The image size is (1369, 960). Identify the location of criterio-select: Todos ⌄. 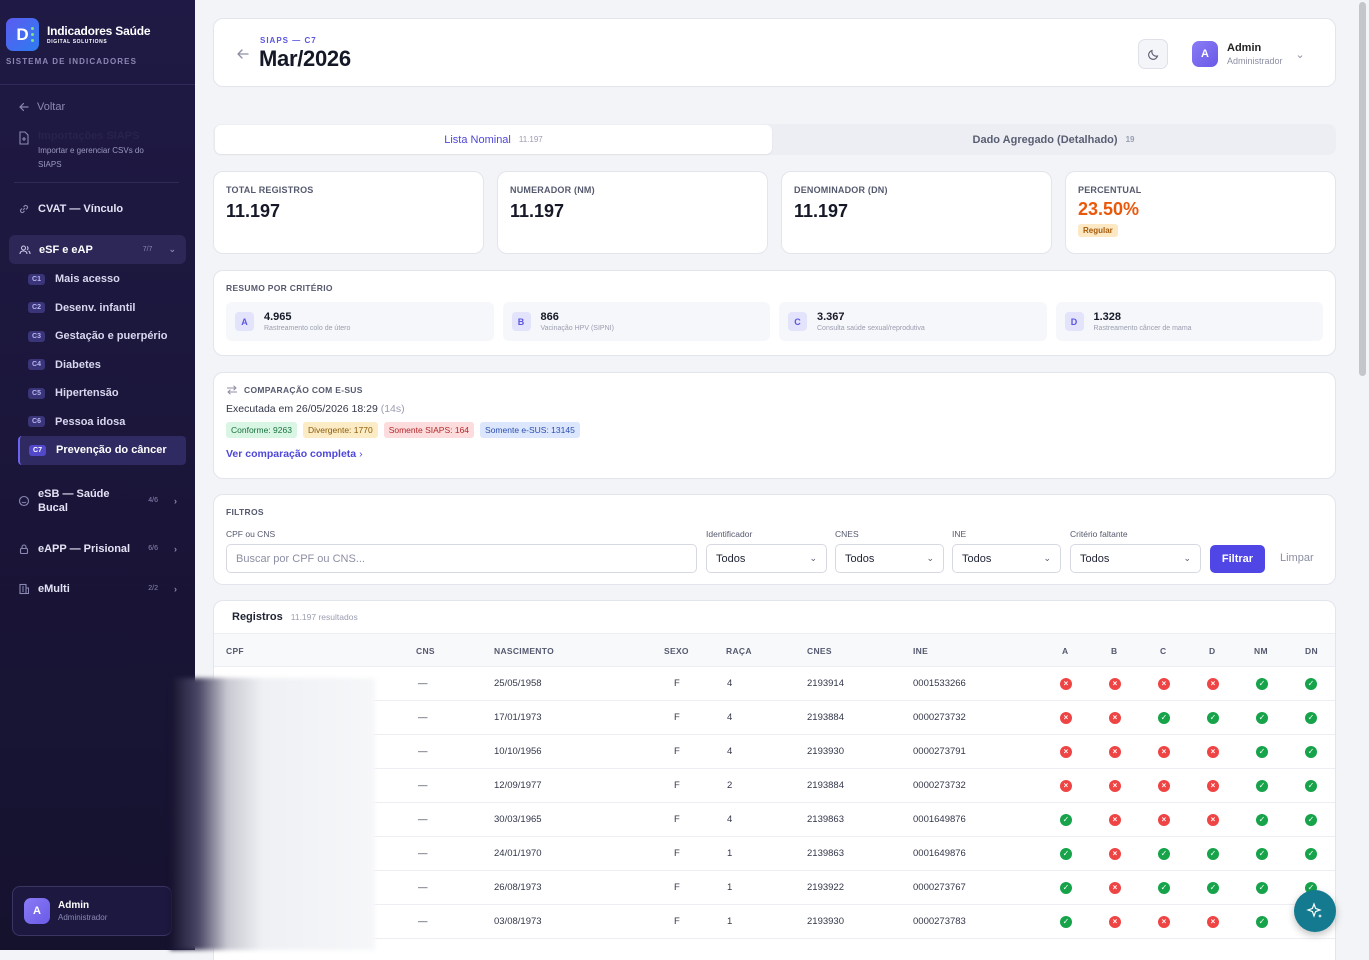
(1135, 558).